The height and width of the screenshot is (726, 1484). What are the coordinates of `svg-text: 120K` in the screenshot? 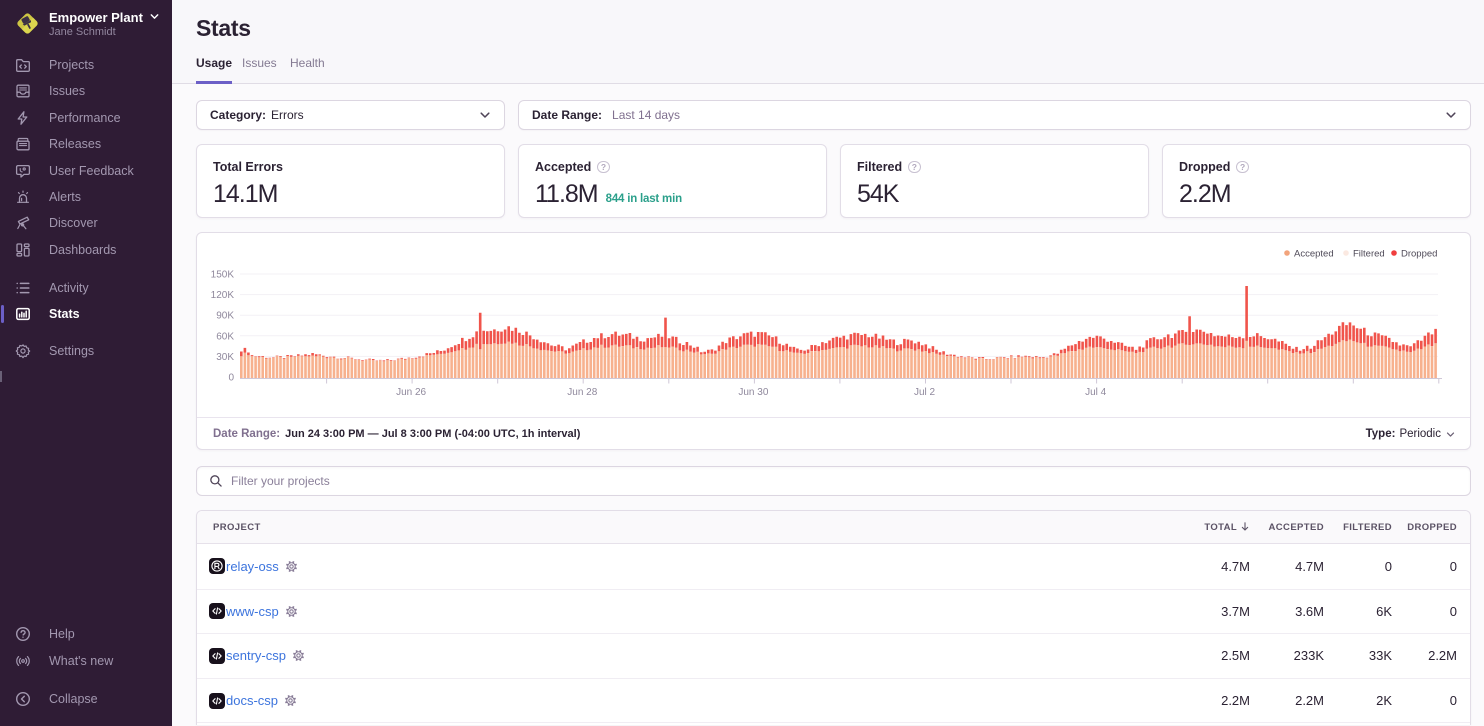 It's located at (223, 295).